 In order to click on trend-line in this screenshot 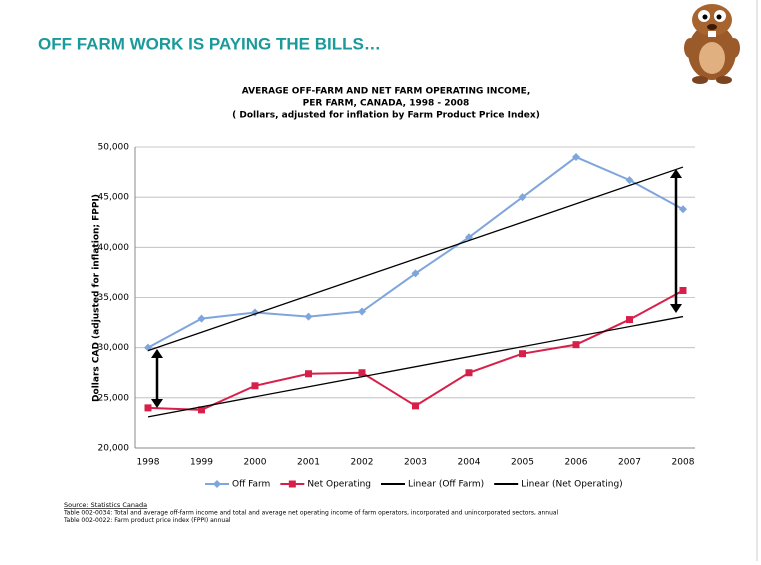, I will do `click(415, 366)`.